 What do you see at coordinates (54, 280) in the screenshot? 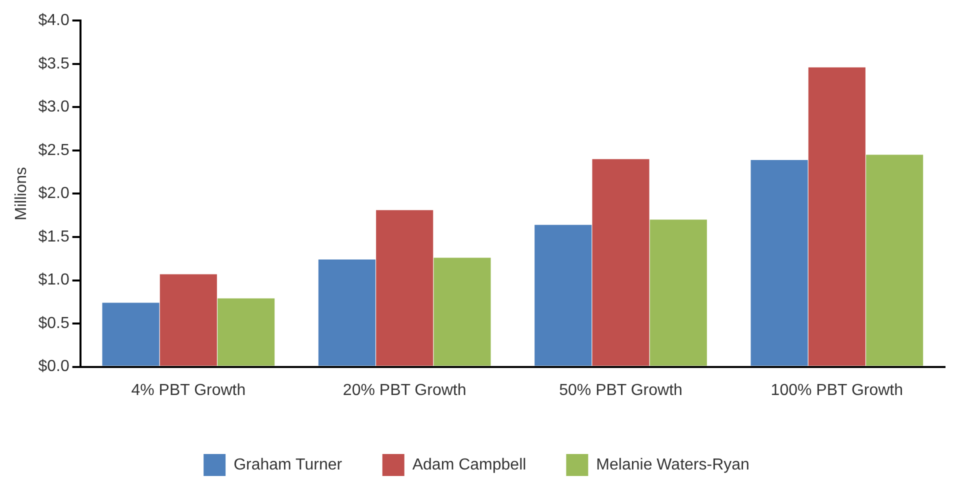
I see `y-tick-label: $1.0` at bounding box center [54, 280].